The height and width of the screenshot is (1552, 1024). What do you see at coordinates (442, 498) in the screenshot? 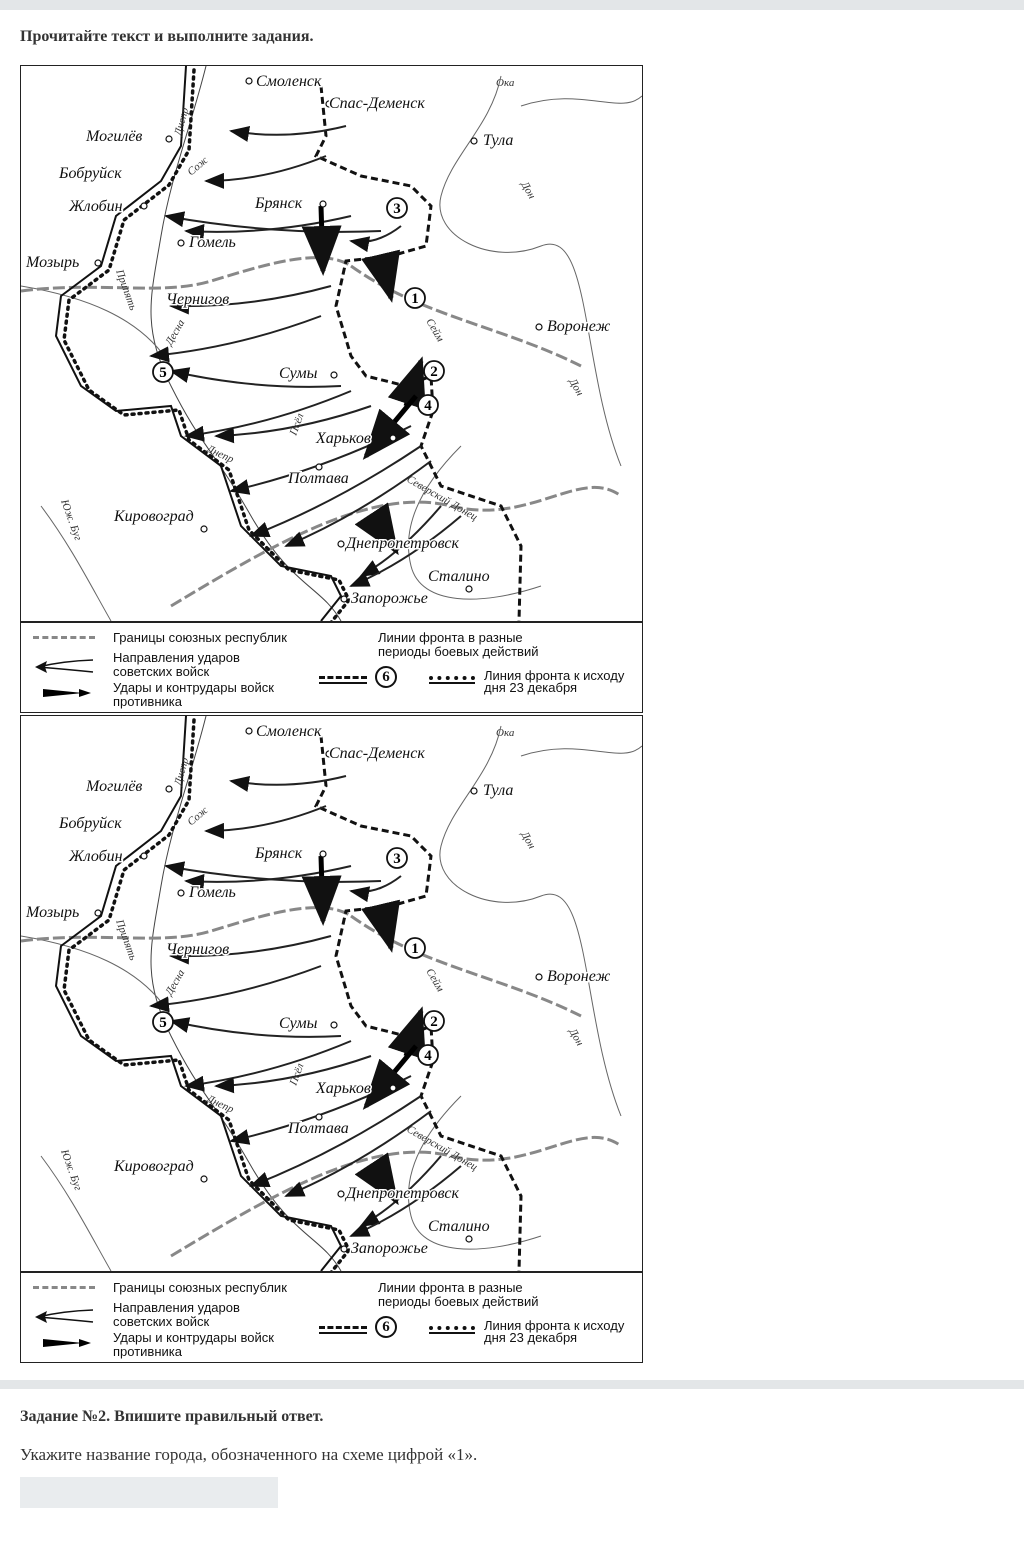
I see `river-label: Северский Донец` at bounding box center [442, 498].